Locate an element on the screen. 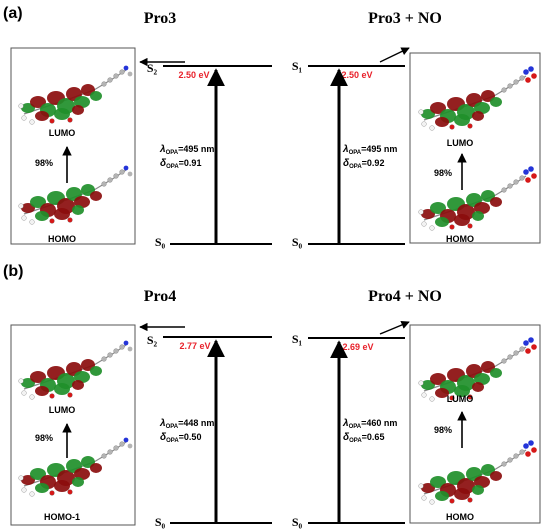  diagram-title: Pro3 + NO is located at coordinates (405, 18).